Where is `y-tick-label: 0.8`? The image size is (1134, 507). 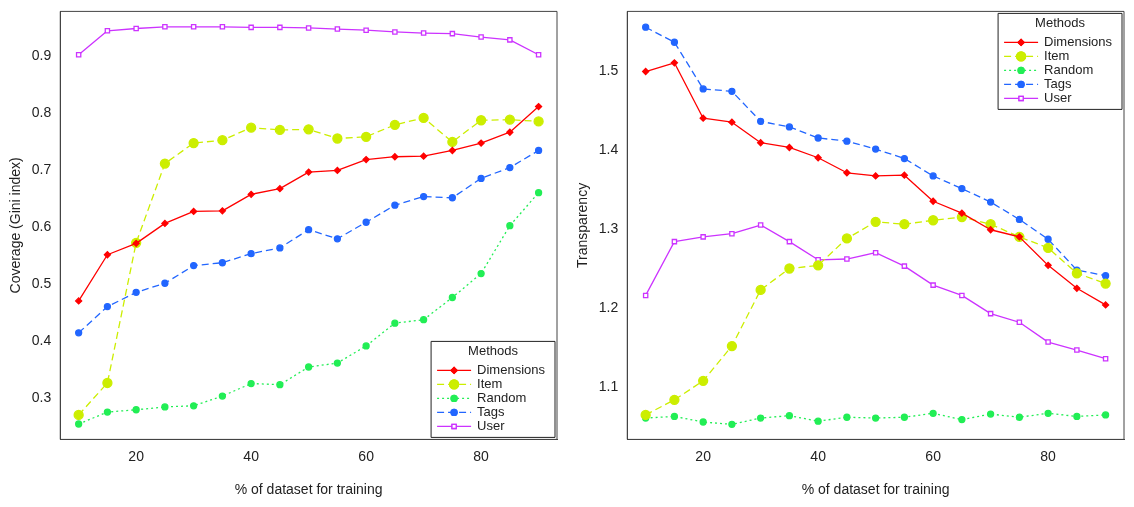
y-tick-label: 0.8 is located at coordinates (41, 111).